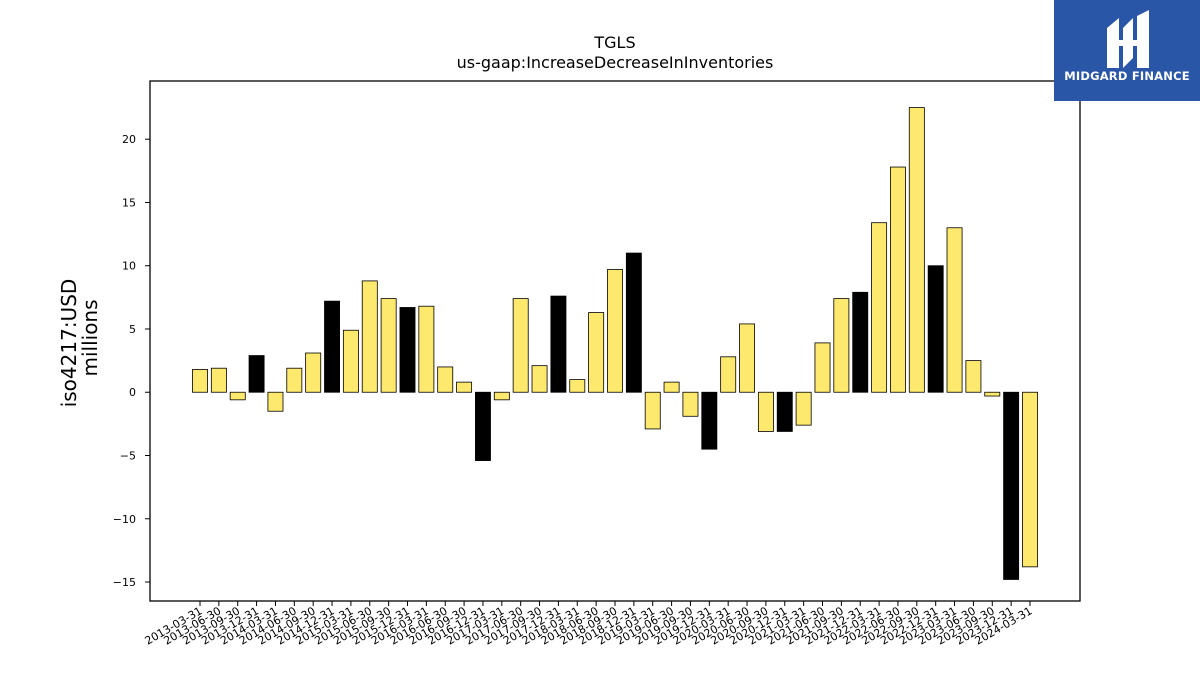  What do you see at coordinates (129, 139) in the screenshot?
I see `y-tick-label: 20` at bounding box center [129, 139].